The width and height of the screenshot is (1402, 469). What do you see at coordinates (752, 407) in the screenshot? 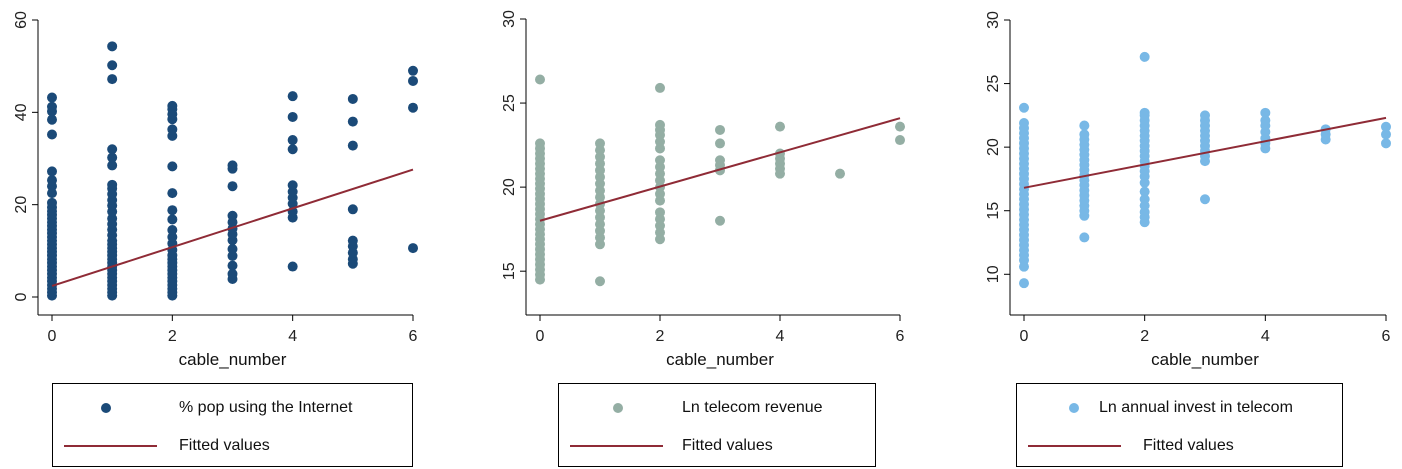
I see `legend-label-series-2: Ln telecom revenue` at bounding box center [752, 407].